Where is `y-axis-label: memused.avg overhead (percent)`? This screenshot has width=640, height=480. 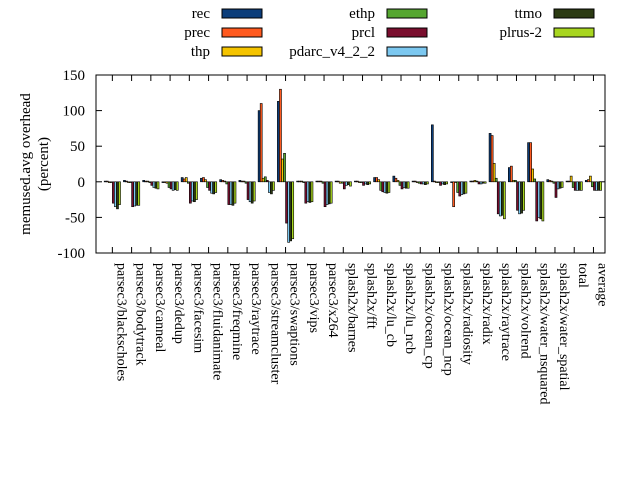
y-axis-label: memused.avg overhead (percent) is located at coordinates (35, 164).